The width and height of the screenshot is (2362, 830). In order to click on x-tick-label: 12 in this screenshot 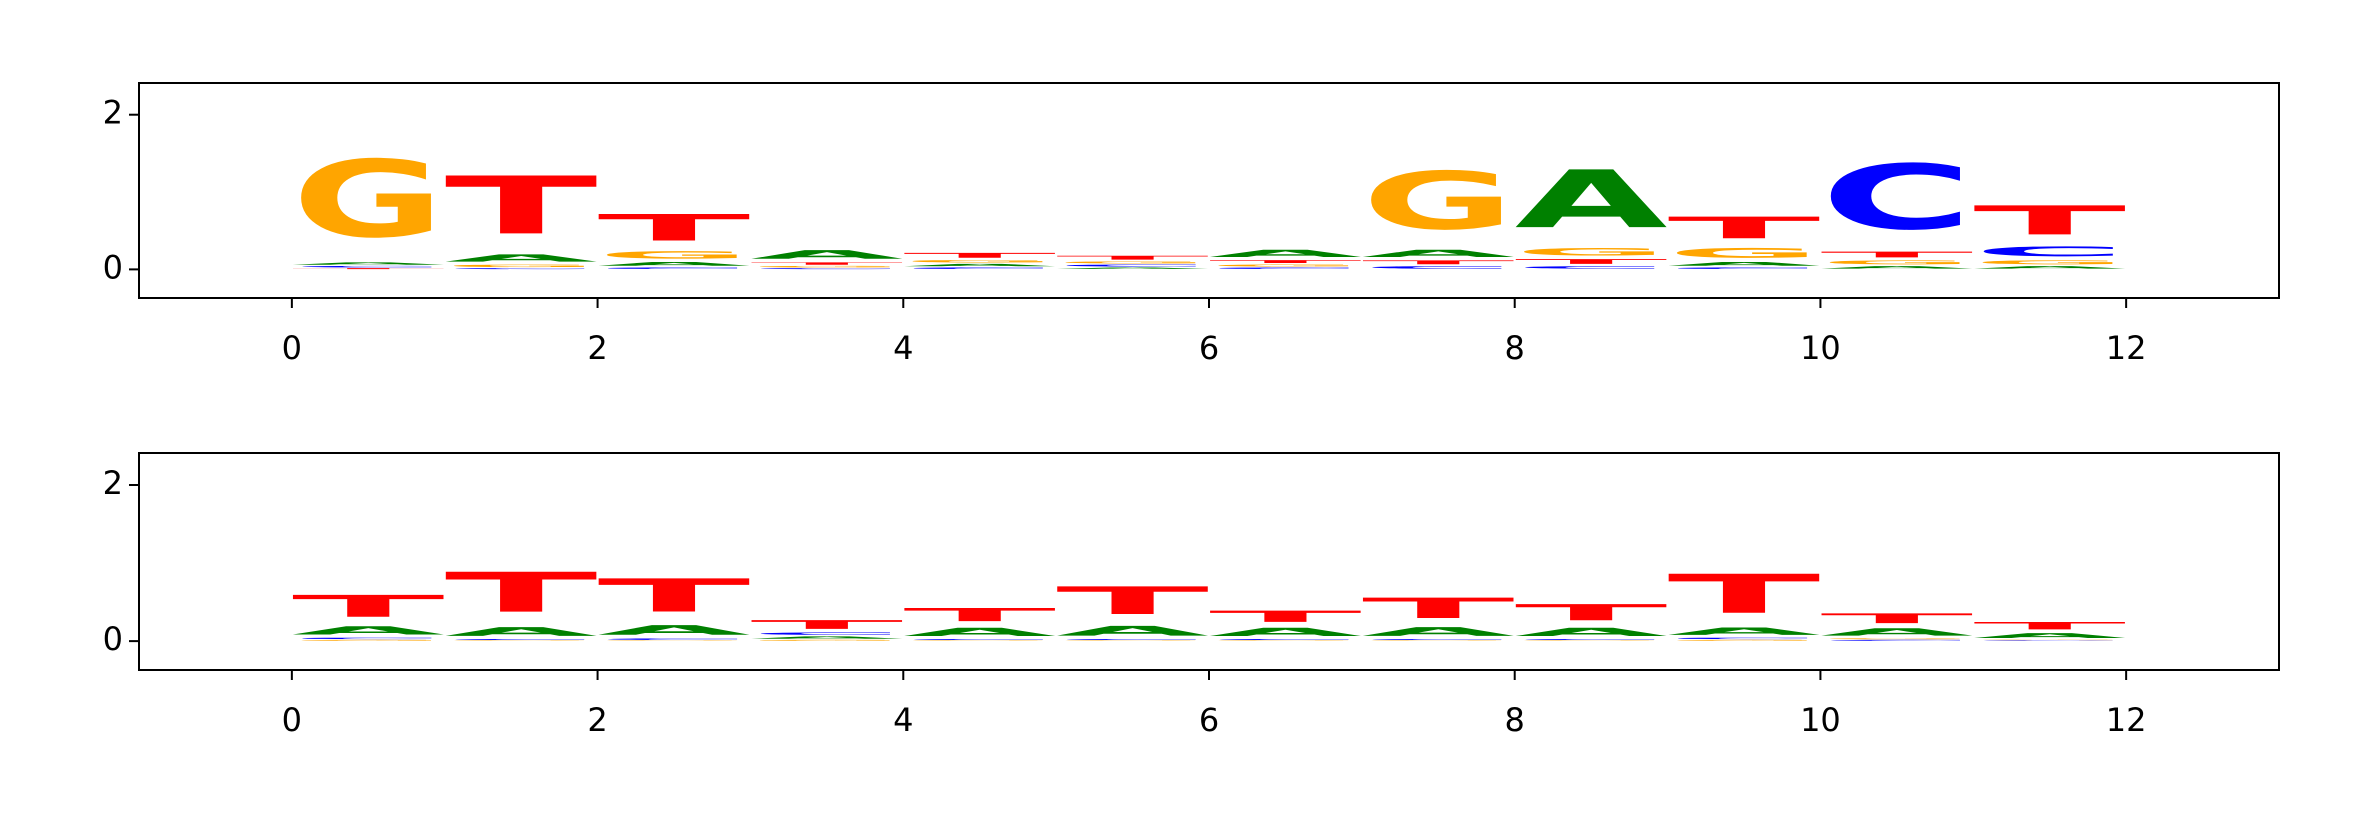, I will do `click(2126, 720)`.